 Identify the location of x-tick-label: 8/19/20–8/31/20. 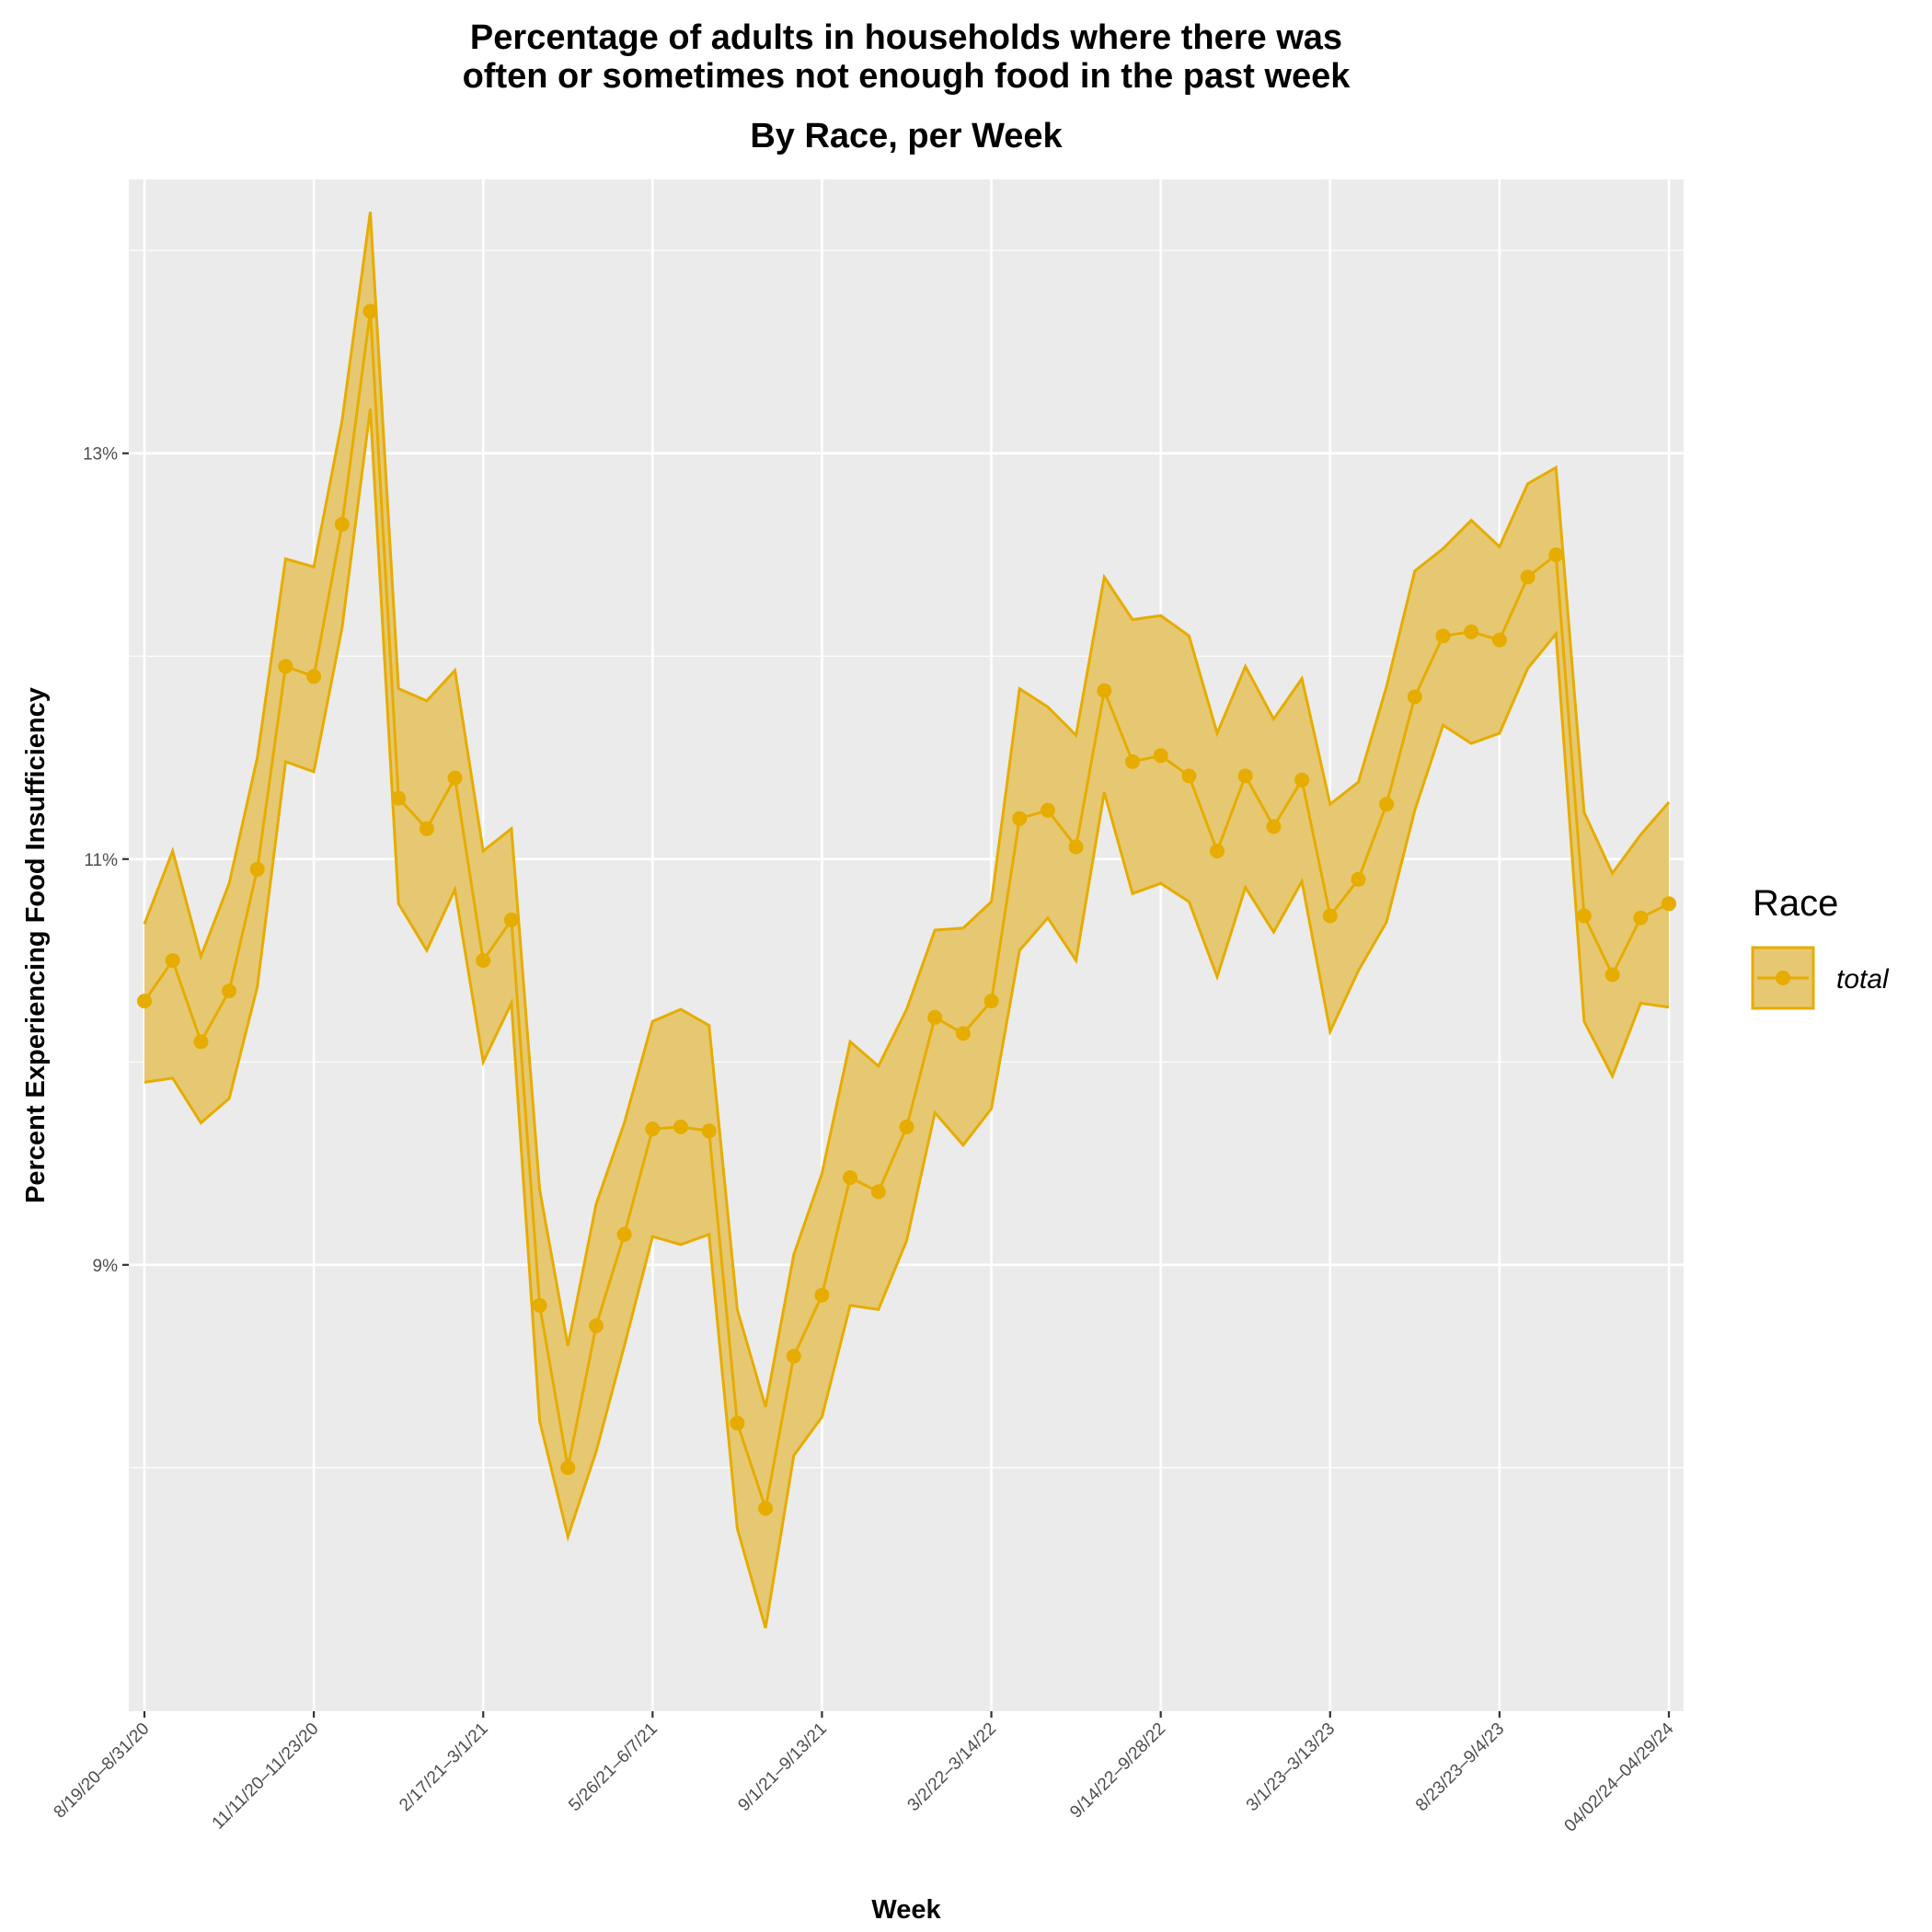
(102, 1771).